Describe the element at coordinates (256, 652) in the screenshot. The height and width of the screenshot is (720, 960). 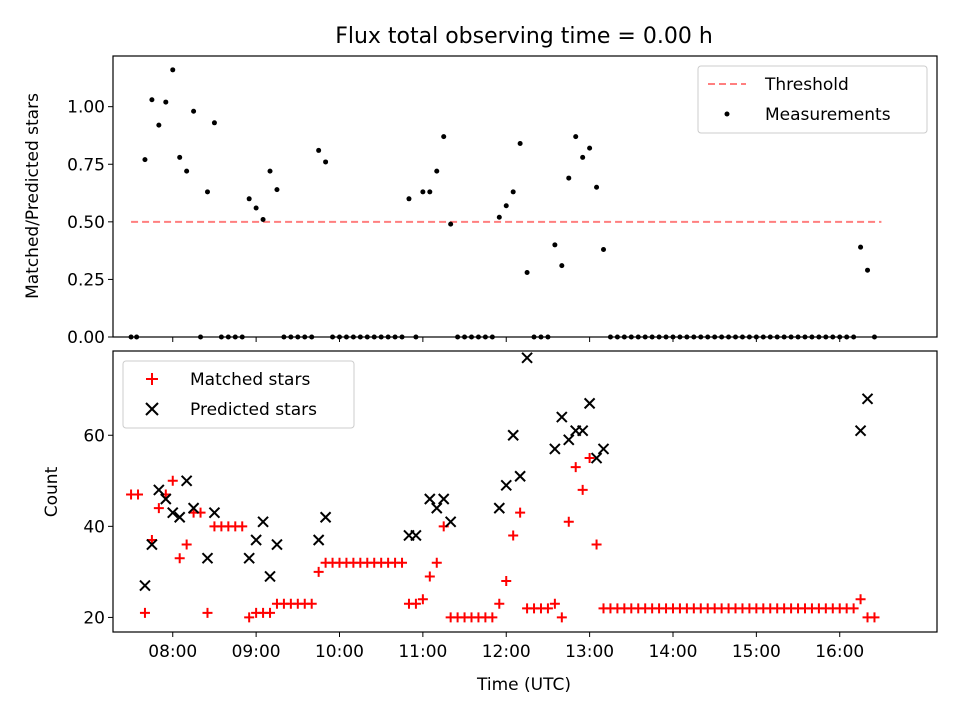
I see `bottom-x-tick-label: 09:00` at that location.